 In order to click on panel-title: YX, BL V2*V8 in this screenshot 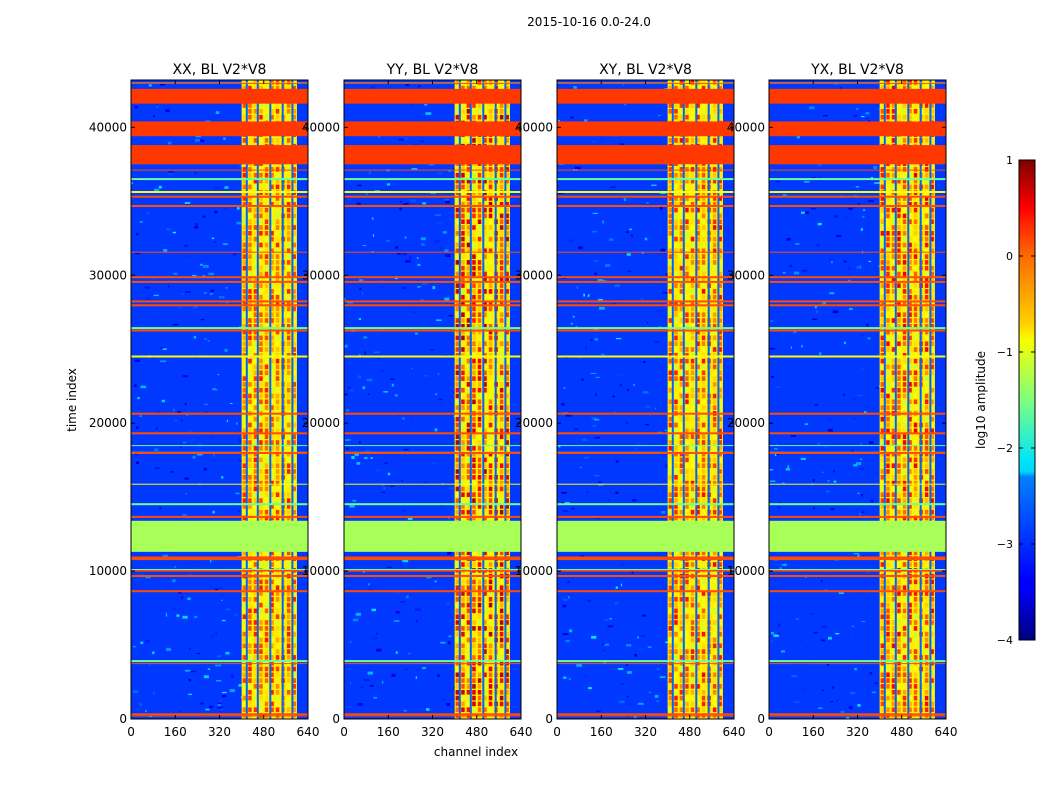, I will do `click(857, 70)`.